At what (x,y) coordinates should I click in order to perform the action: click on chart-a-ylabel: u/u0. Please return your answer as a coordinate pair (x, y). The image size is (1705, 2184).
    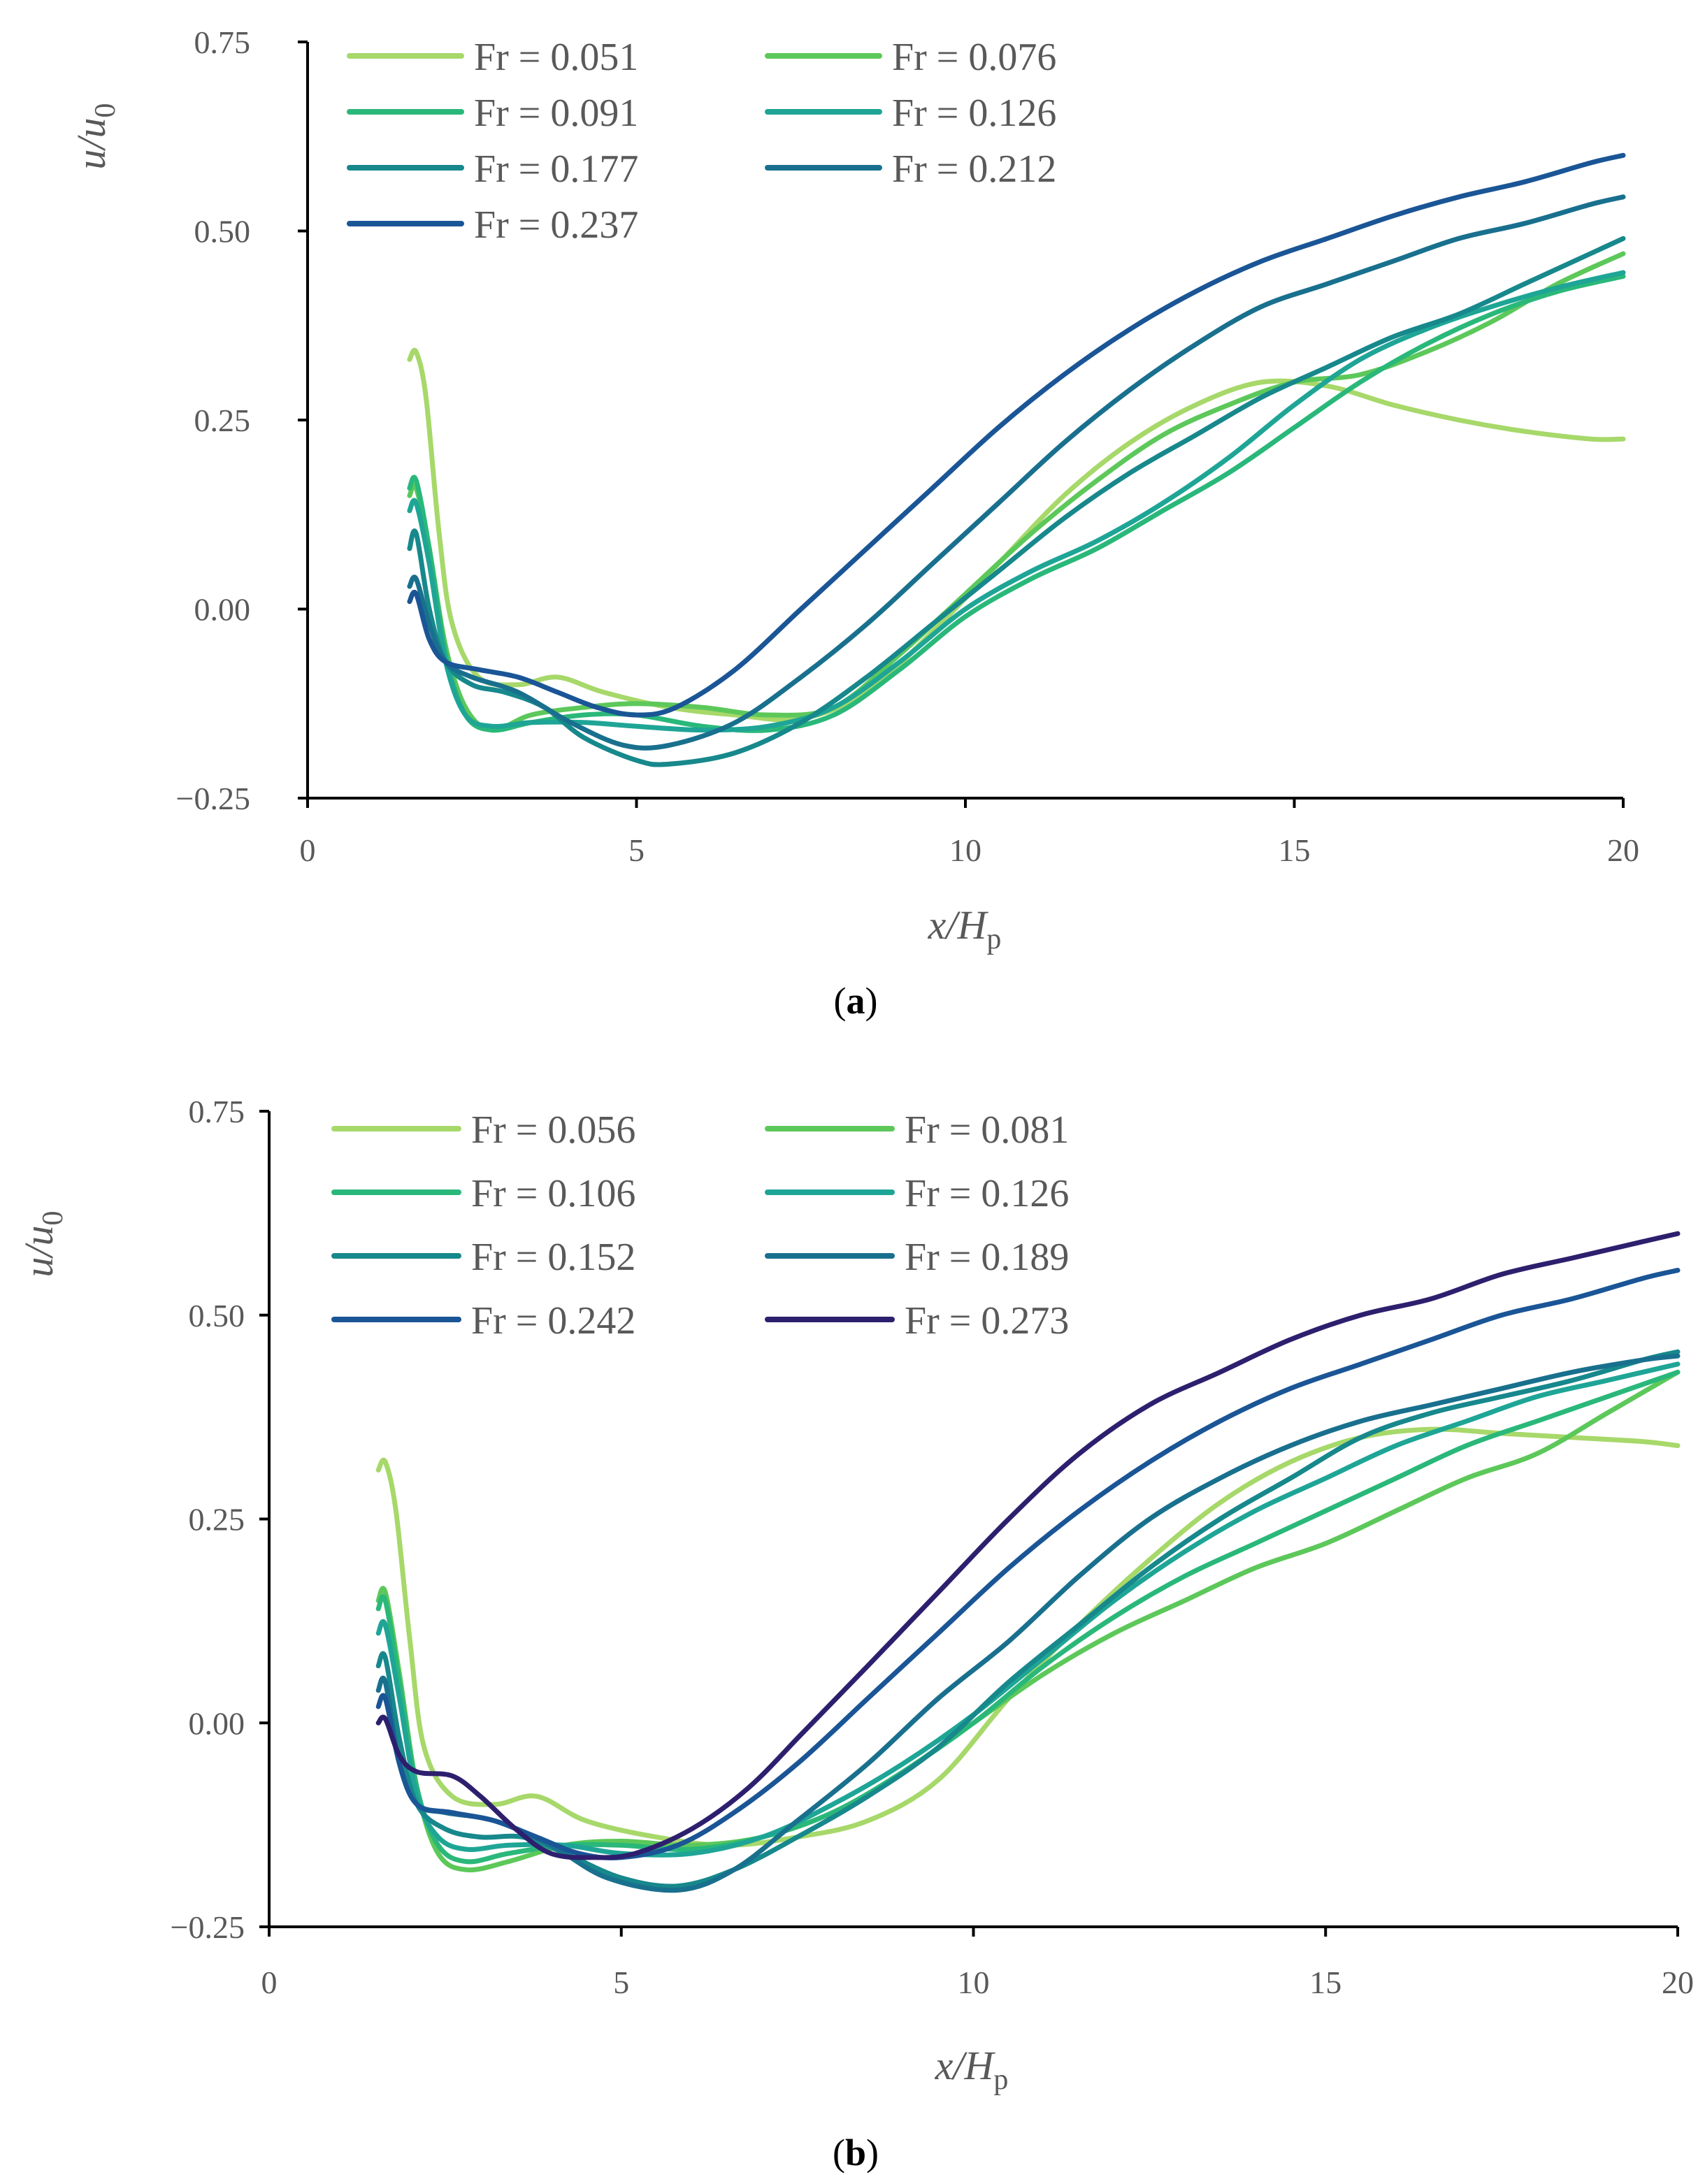
    Looking at the image, I should click on (95, 136).